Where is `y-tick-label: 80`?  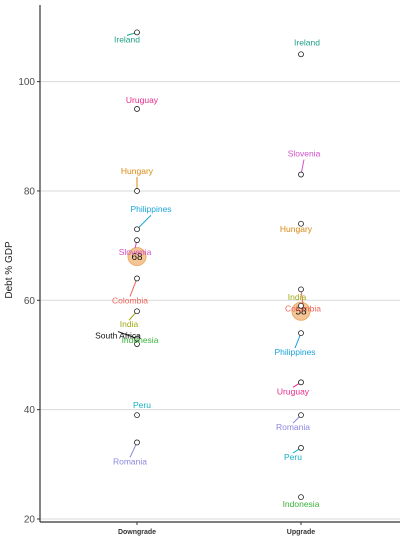
y-tick-label: 80 is located at coordinates (30, 191).